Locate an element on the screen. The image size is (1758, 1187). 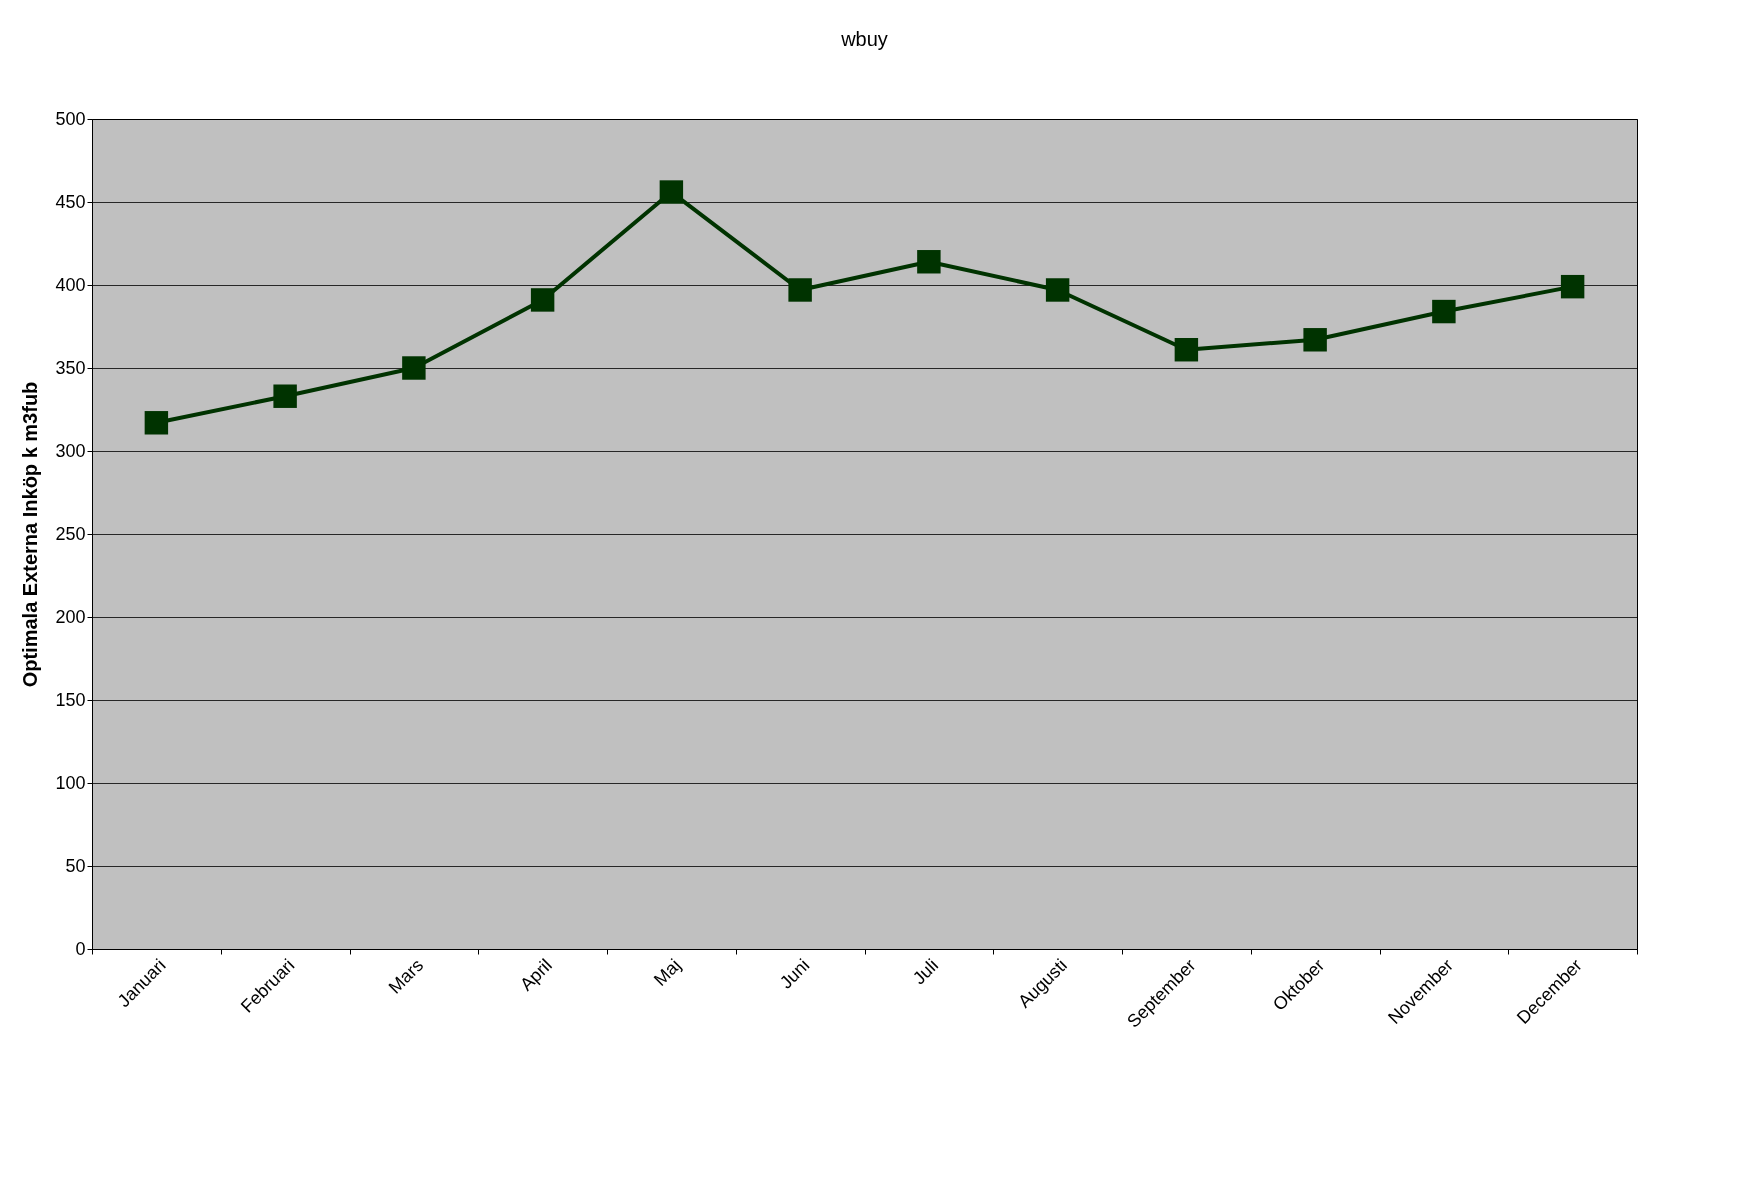
y-axis-title: Optimala Externa Inköp k m3fub is located at coordinates (30, 534).